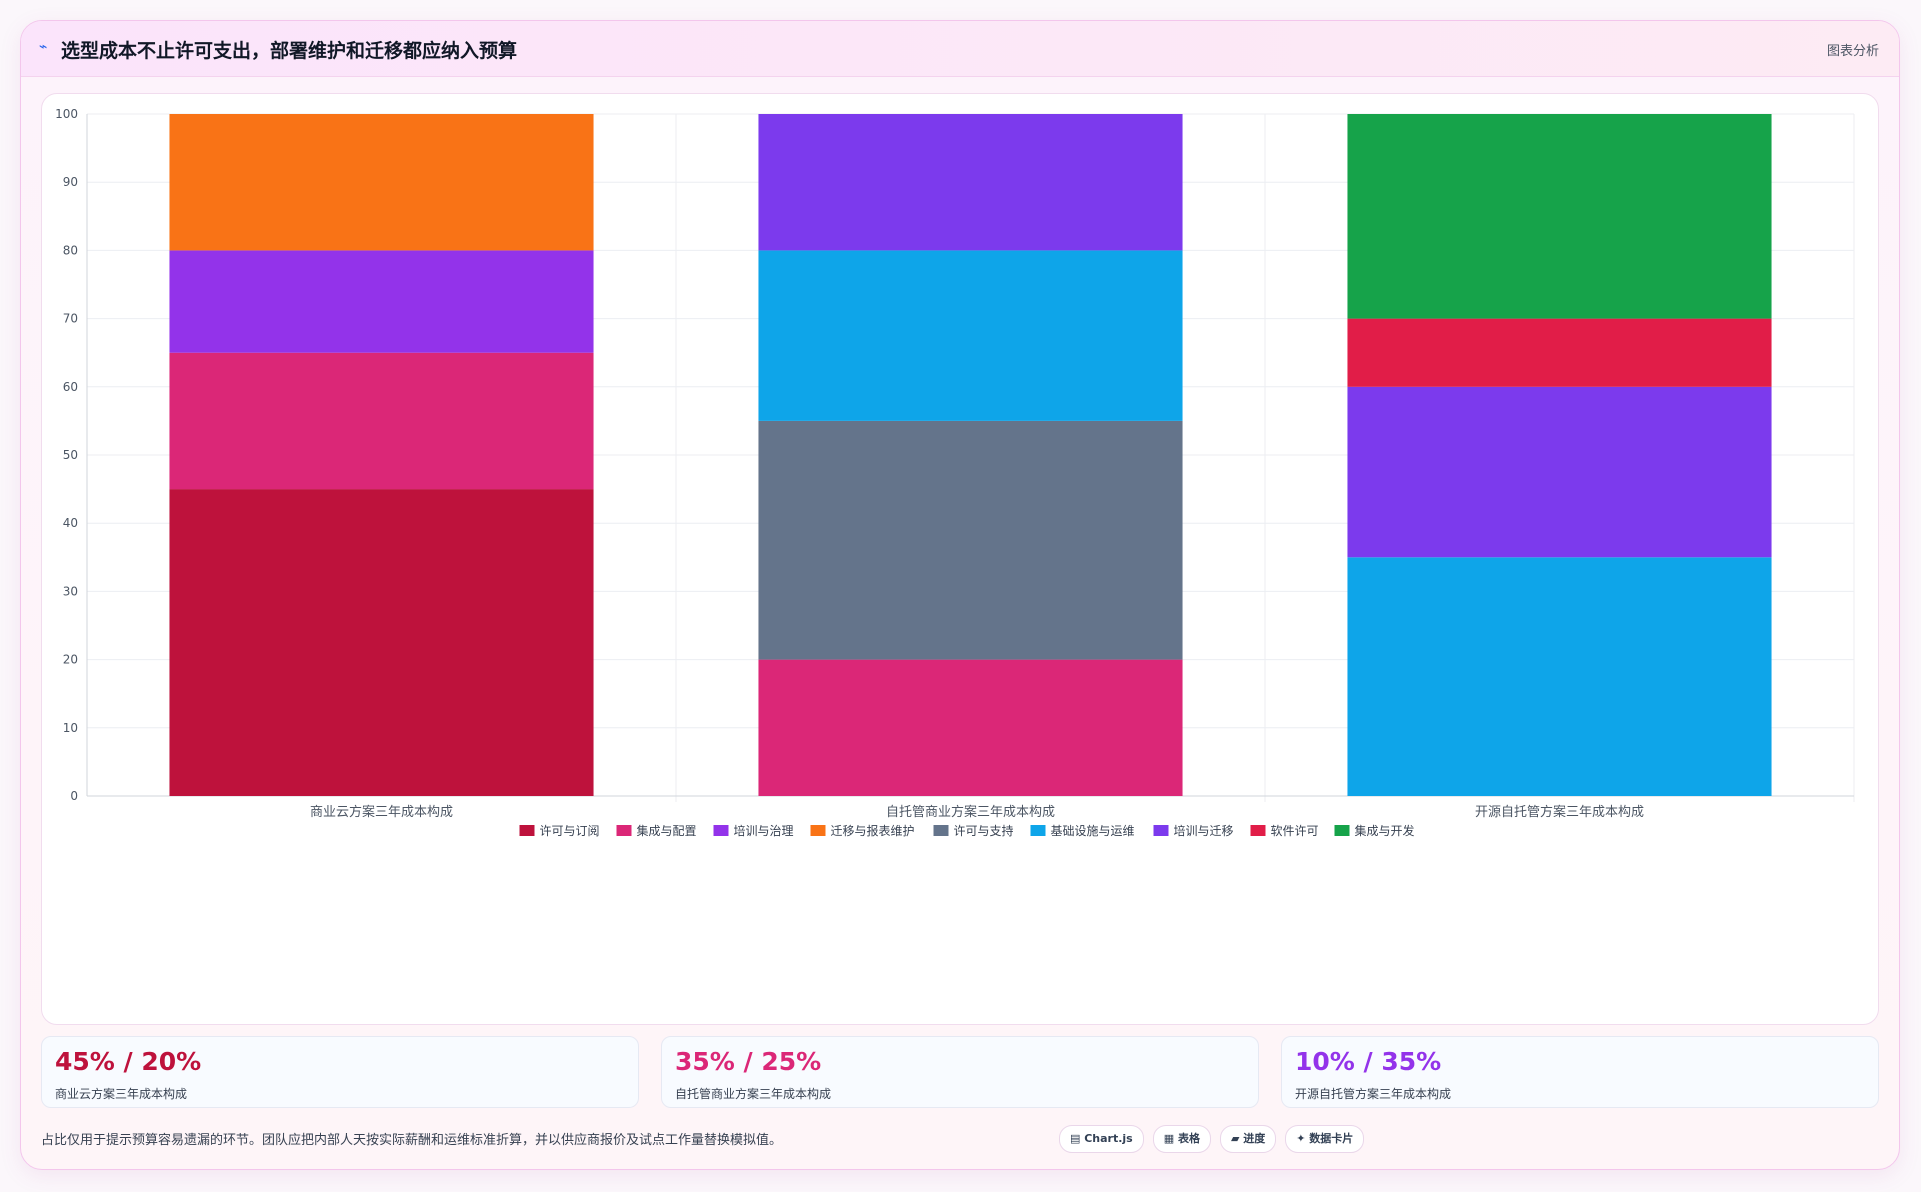 The width and height of the screenshot is (1921, 1192). What do you see at coordinates (70, 182) in the screenshot?
I see `y-tick-label: 90` at bounding box center [70, 182].